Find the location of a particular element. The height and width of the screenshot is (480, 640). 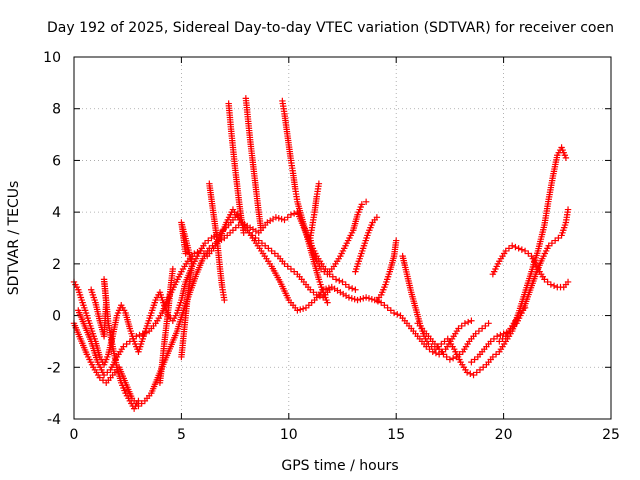

y-tick-label: 4 is located at coordinates (56, 213).